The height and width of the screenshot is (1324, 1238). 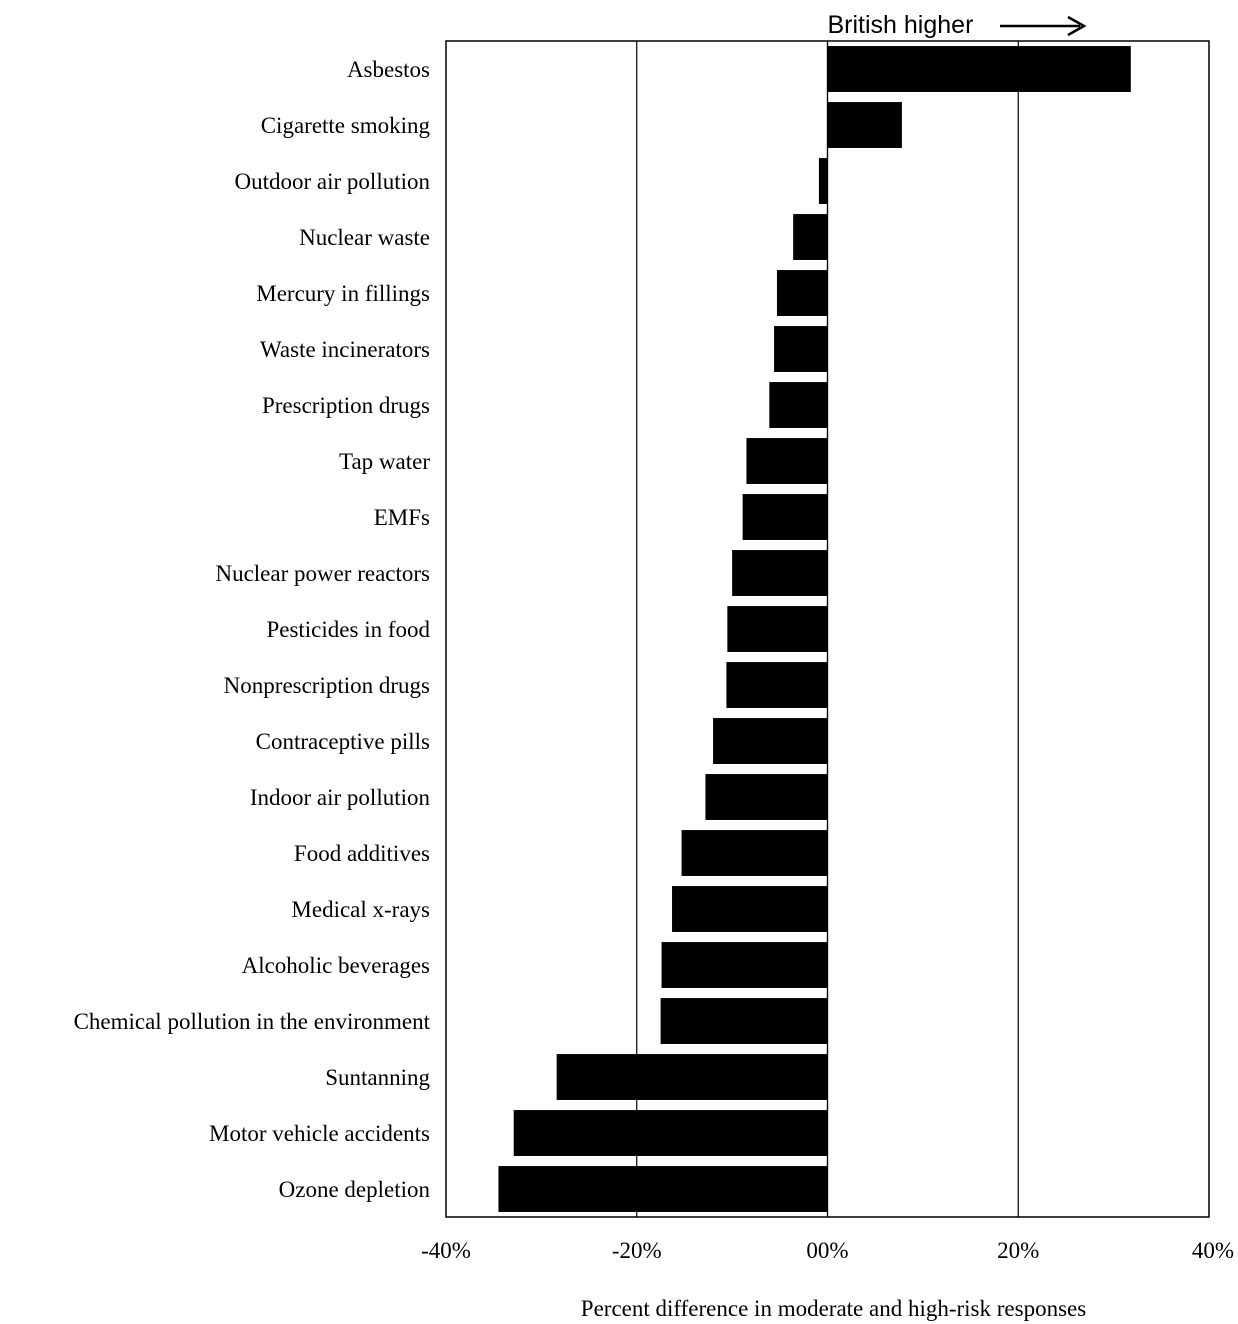 I want to click on category-label: Prescription drugs, so click(x=346, y=405).